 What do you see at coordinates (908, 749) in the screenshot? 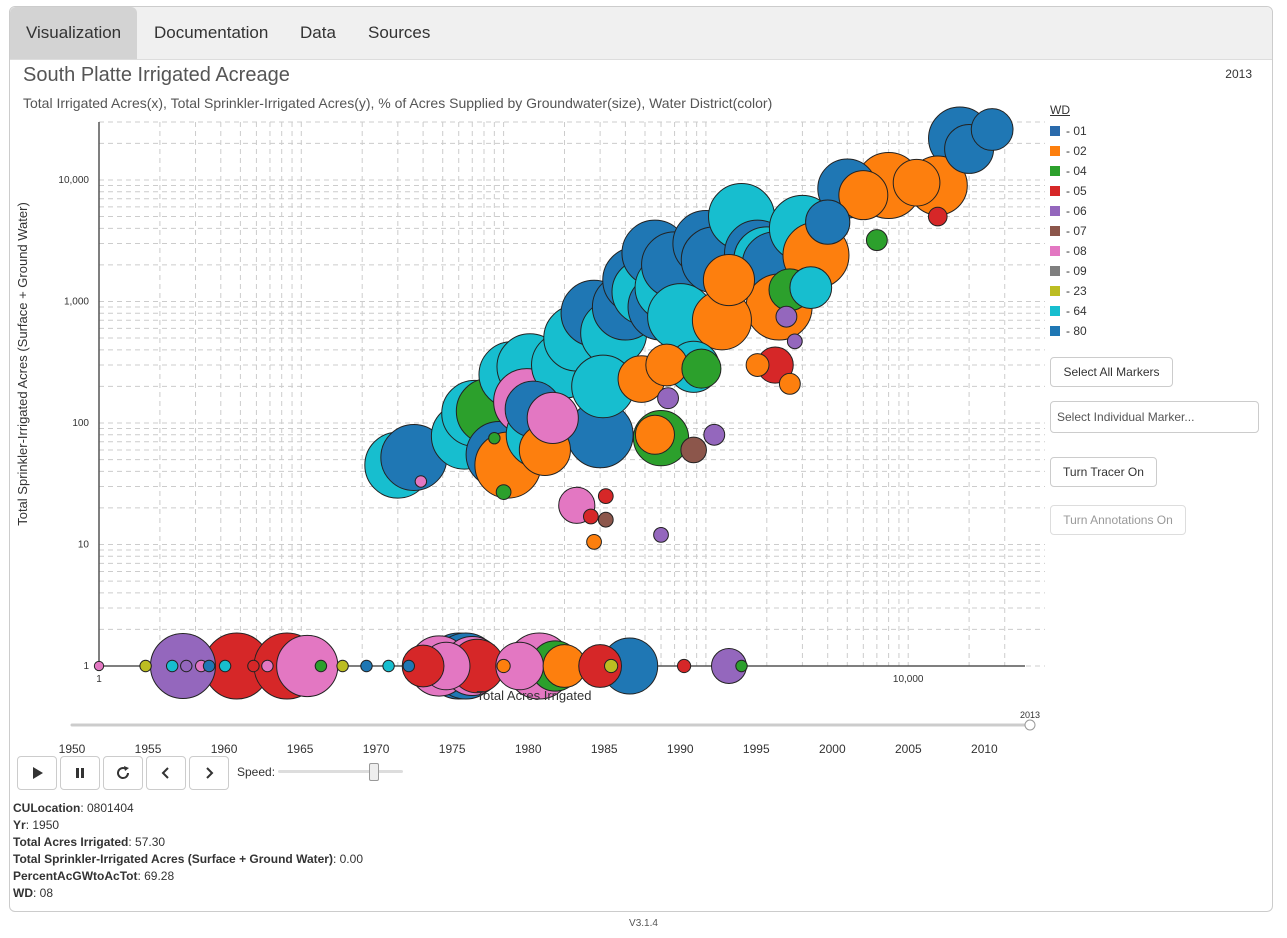
I see `timeline-tick-label: 2005` at bounding box center [908, 749].